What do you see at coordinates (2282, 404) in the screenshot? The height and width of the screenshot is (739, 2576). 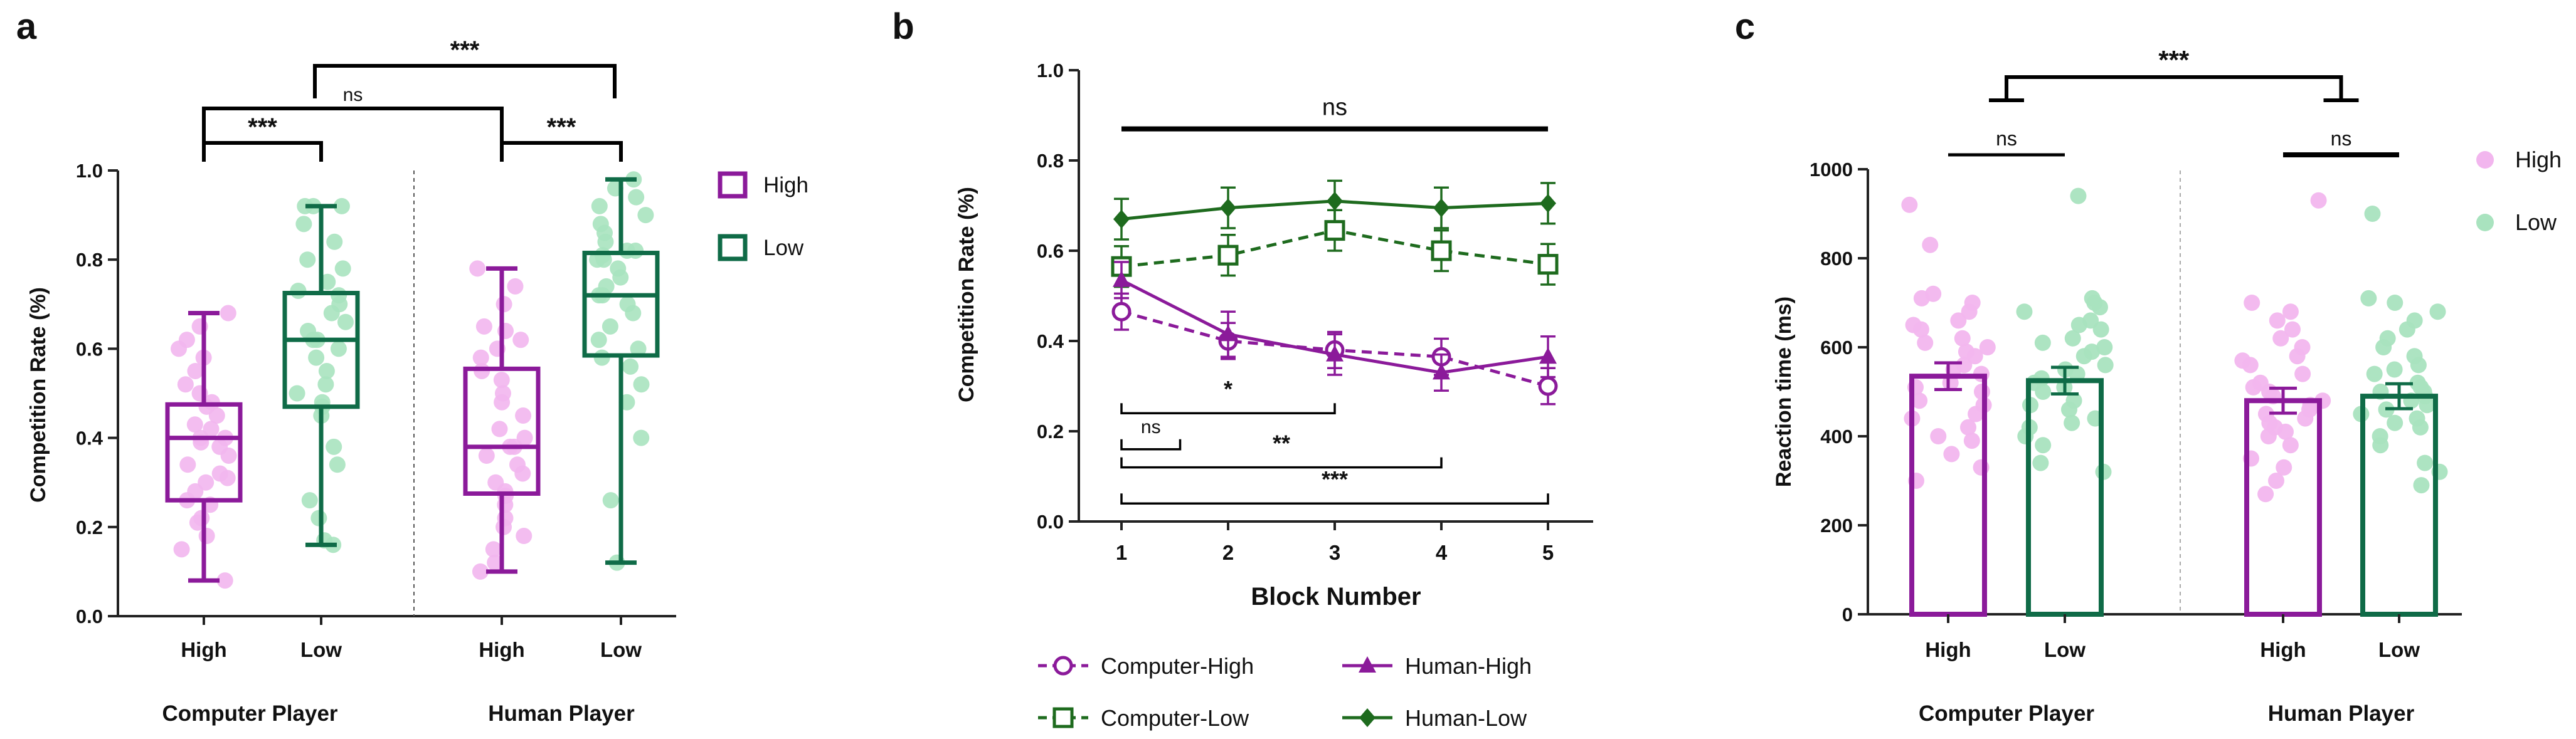 I see `bar-human-player-high` at bounding box center [2282, 404].